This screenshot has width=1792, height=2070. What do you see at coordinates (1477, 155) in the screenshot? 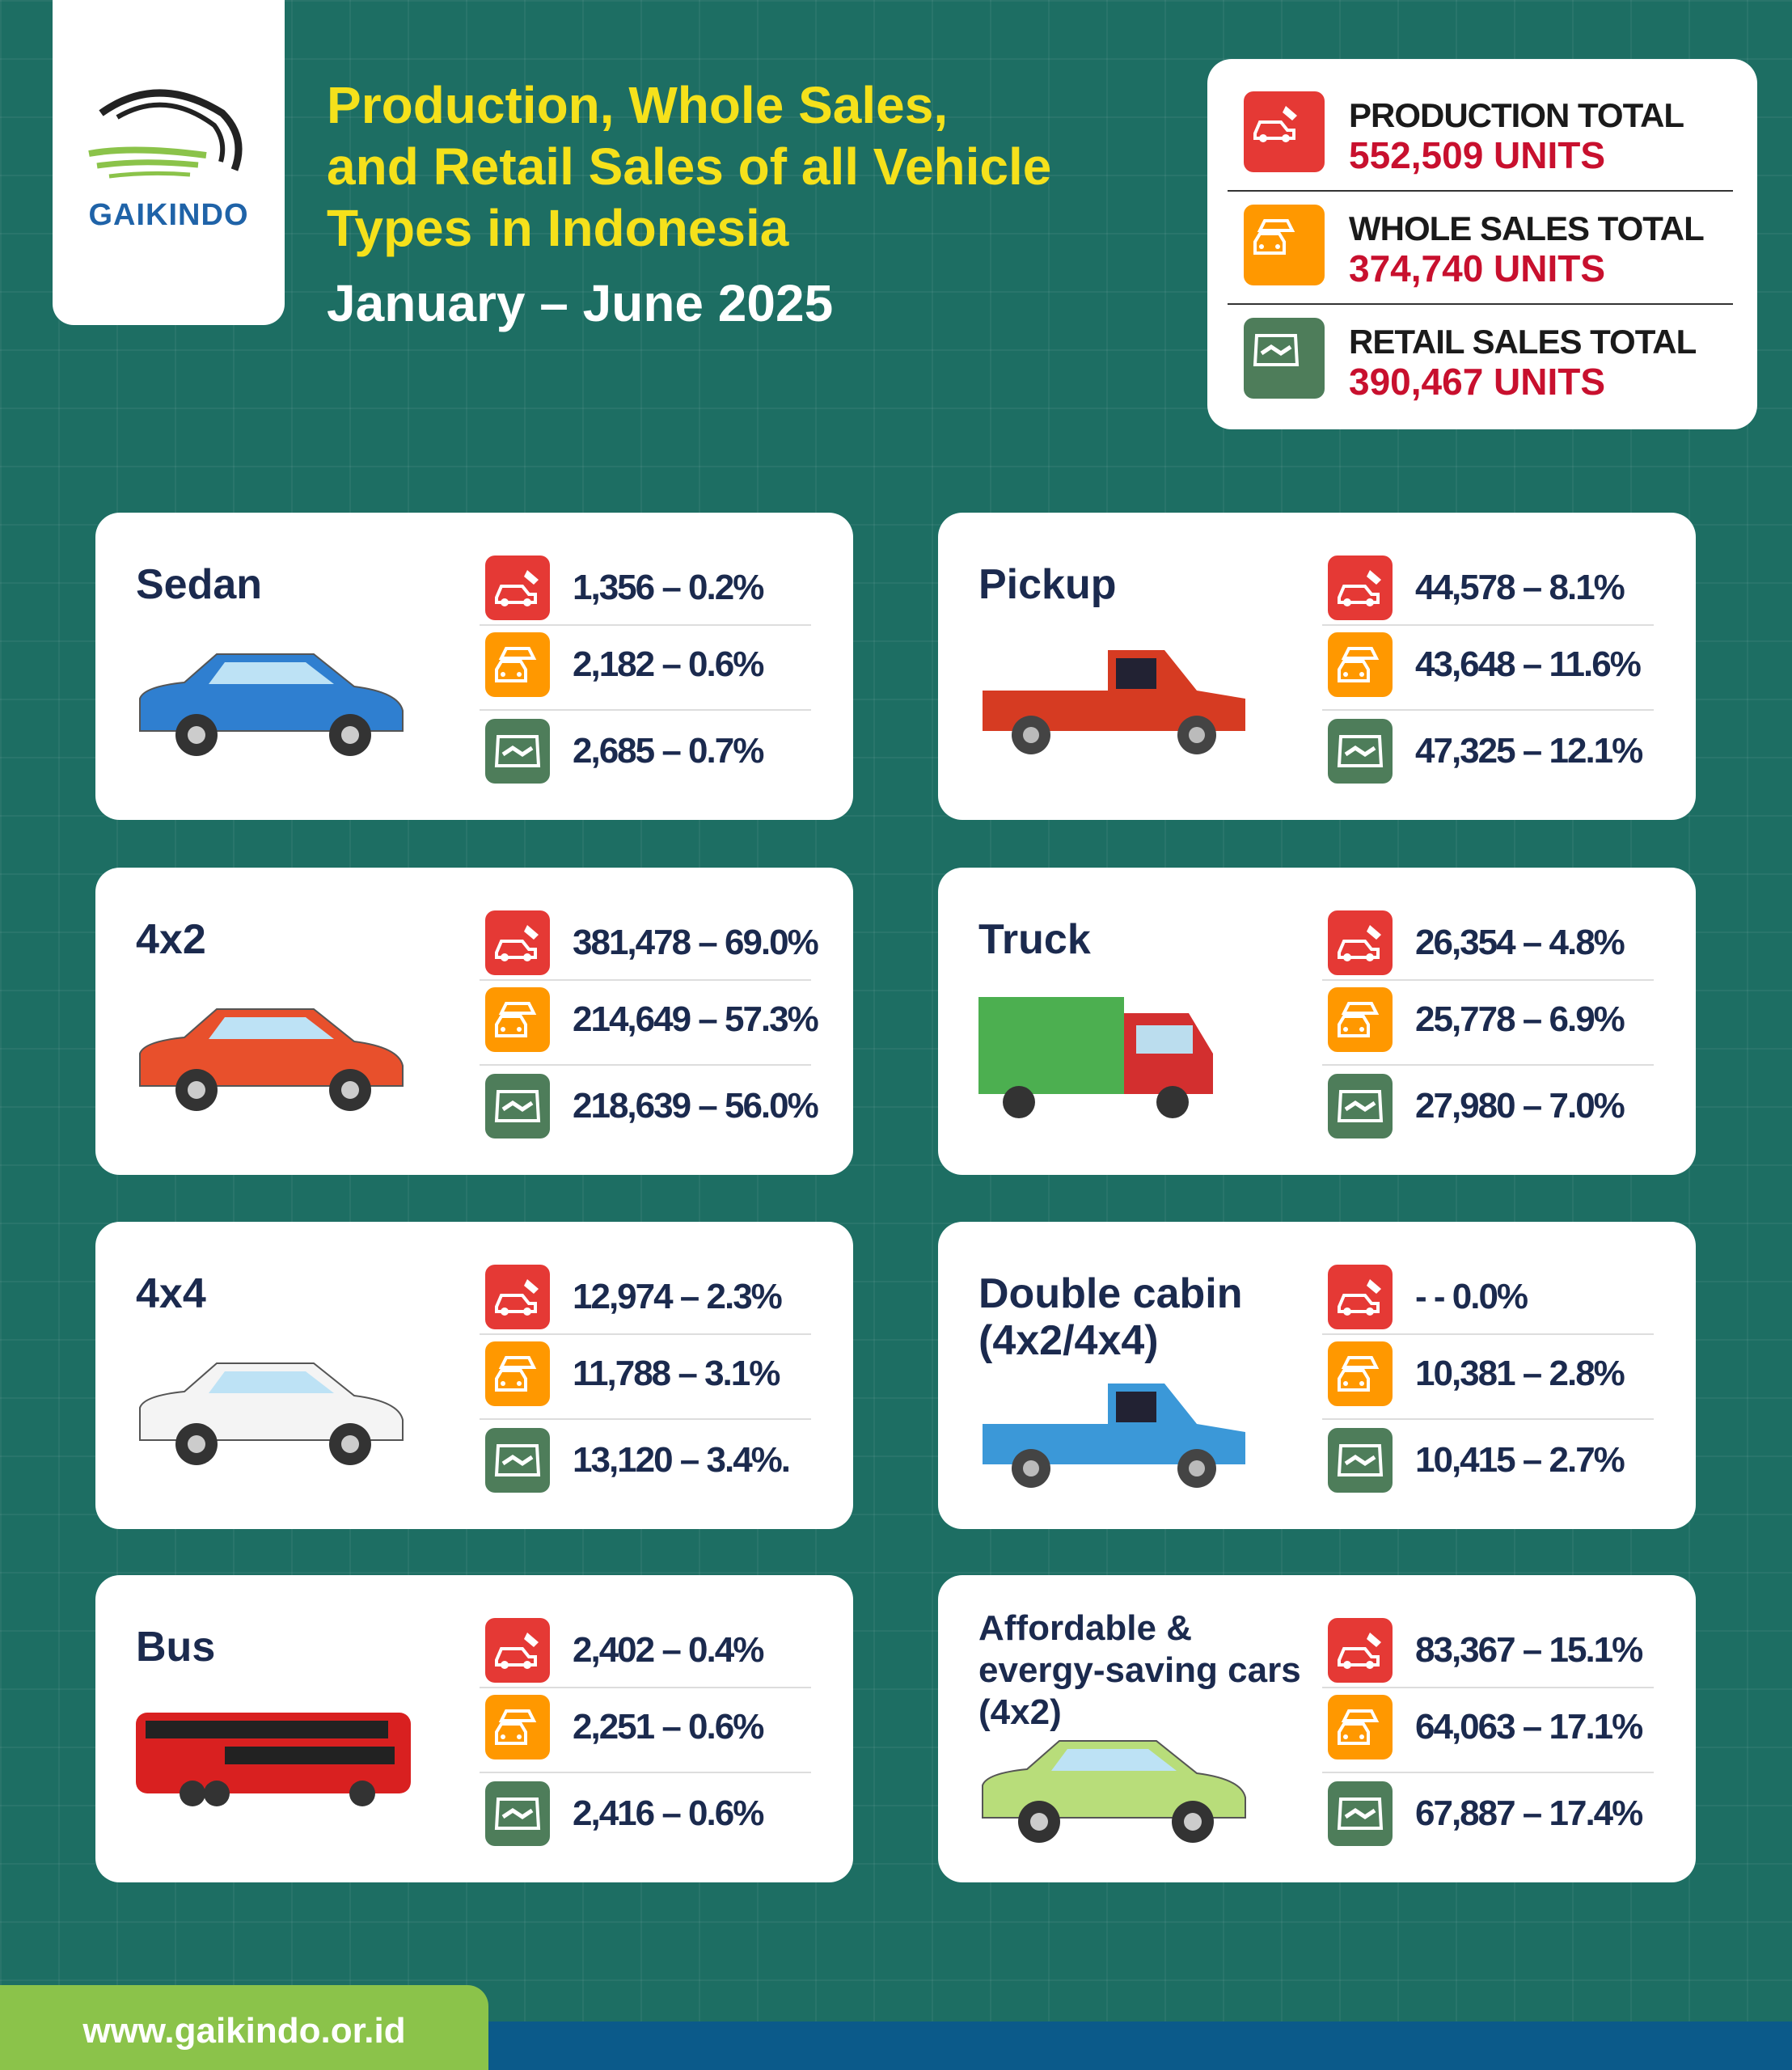
I see `total-value: 552,509 UNITS` at bounding box center [1477, 155].